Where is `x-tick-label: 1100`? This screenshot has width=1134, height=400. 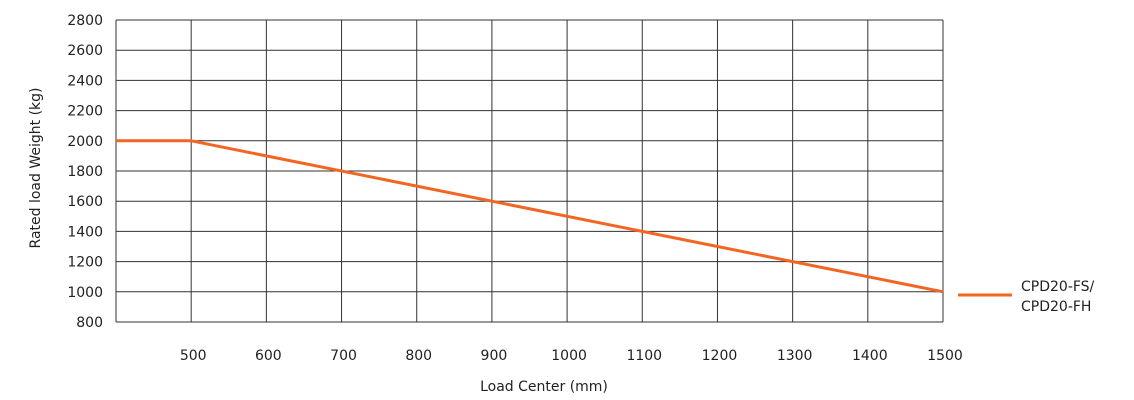 x-tick-label: 1100 is located at coordinates (644, 356).